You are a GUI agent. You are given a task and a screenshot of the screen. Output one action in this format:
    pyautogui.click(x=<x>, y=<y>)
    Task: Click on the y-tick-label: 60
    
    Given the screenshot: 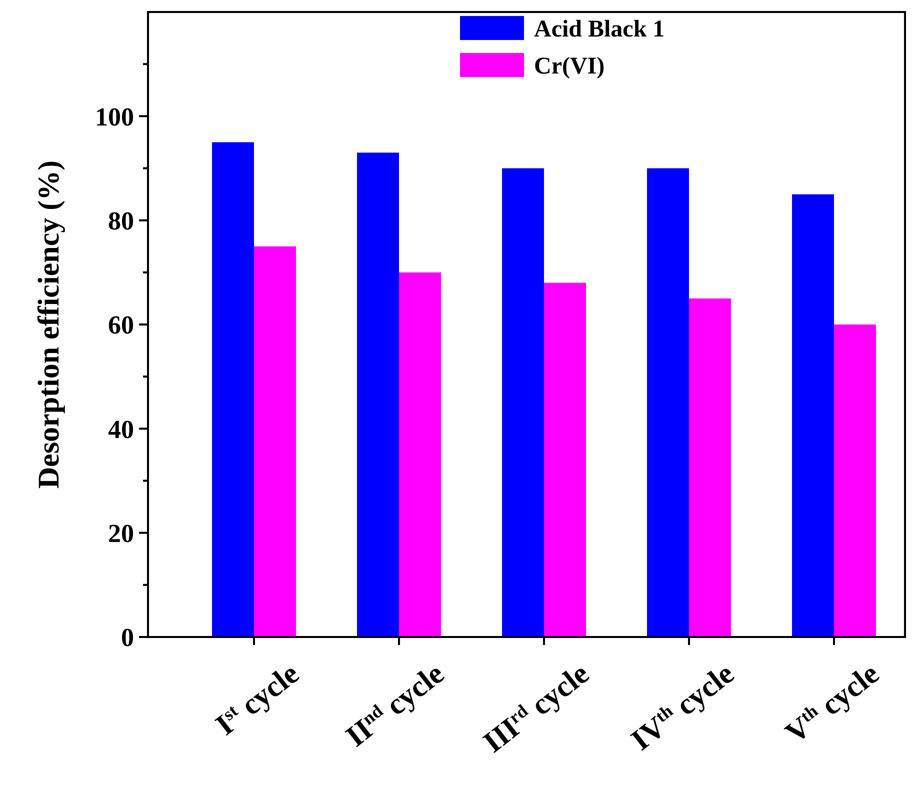 What is the action you would take?
    pyautogui.click(x=121, y=325)
    